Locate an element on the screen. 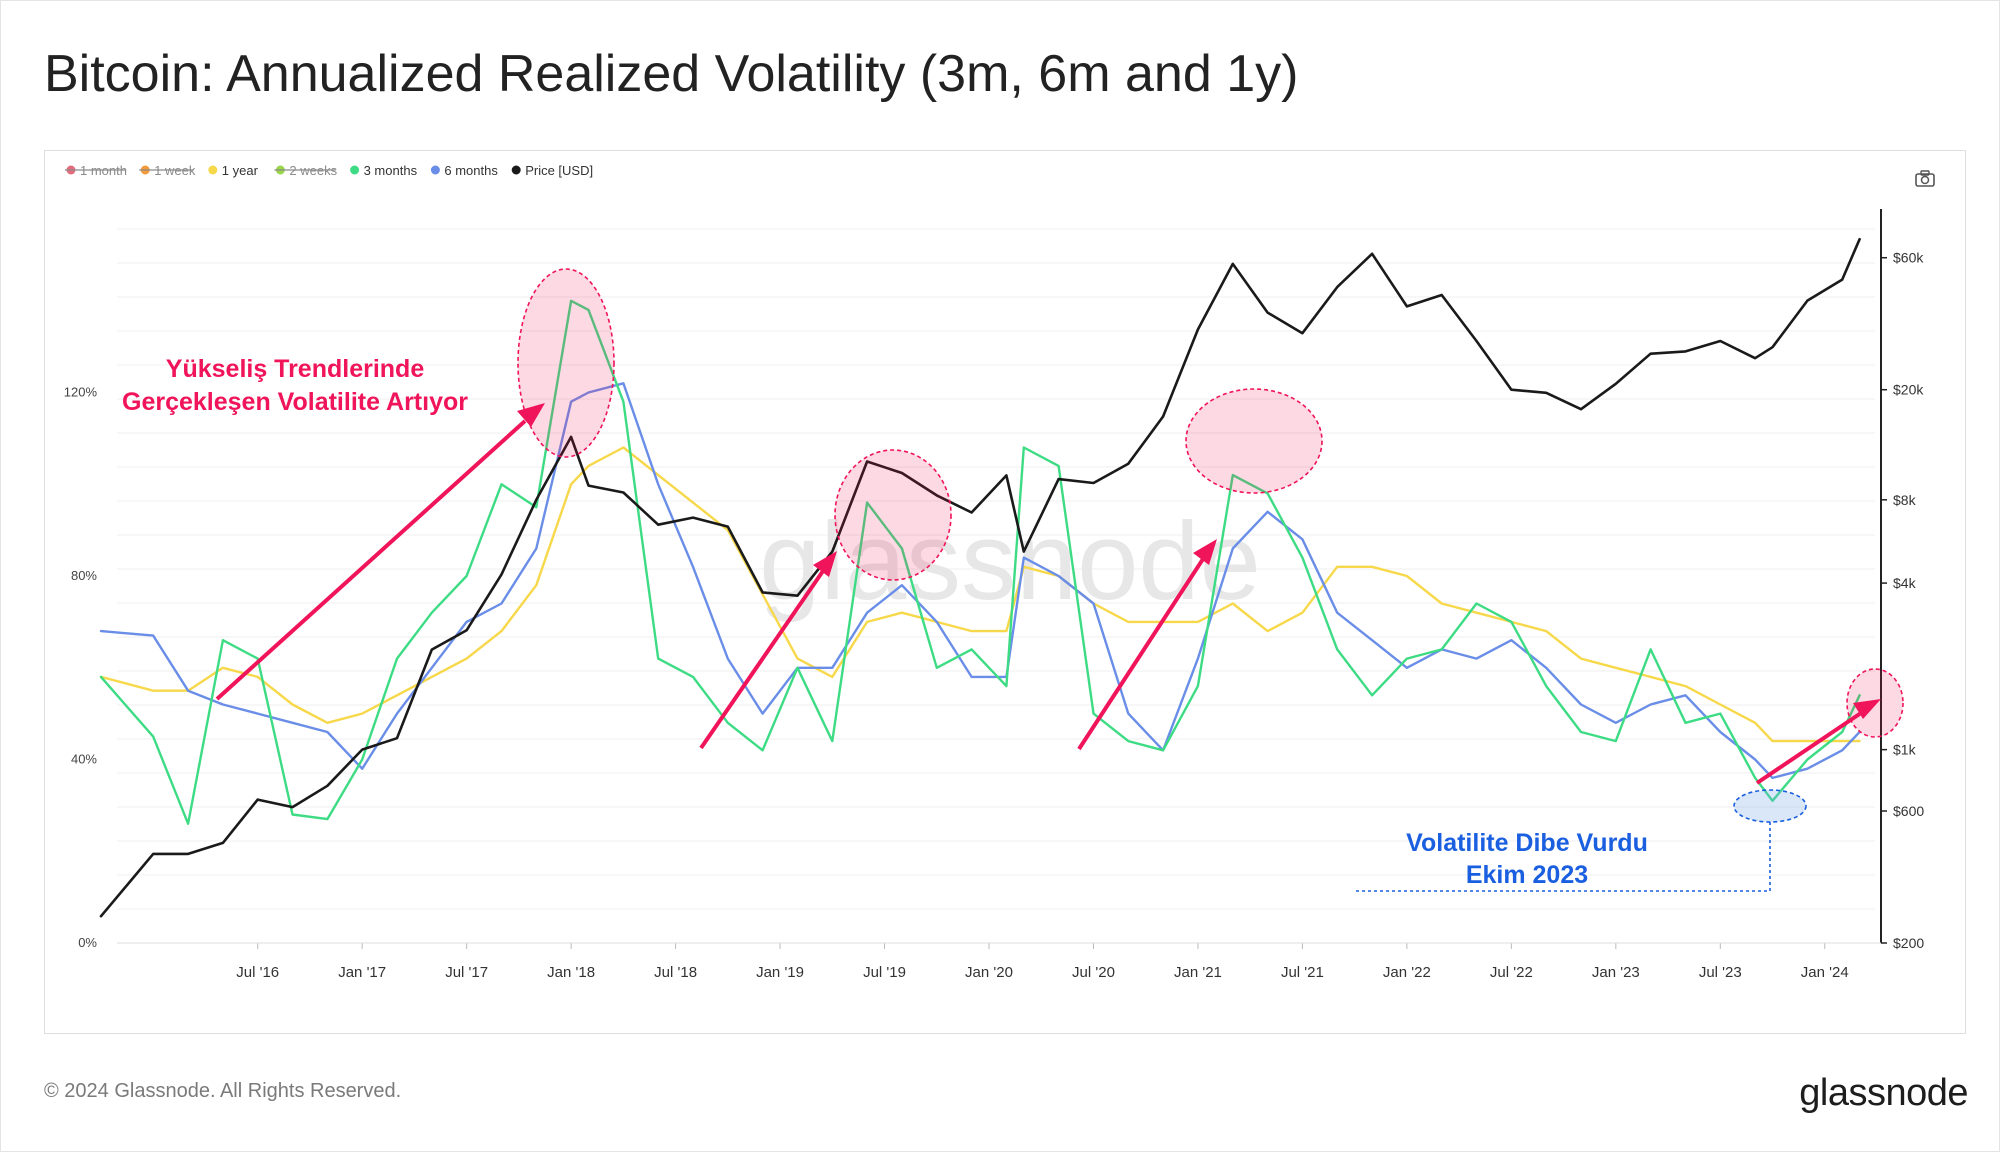 The height and width of the screenshot is (1152, 2000). y-right-tick-label: $8k is located at coordinates (1905, 500).